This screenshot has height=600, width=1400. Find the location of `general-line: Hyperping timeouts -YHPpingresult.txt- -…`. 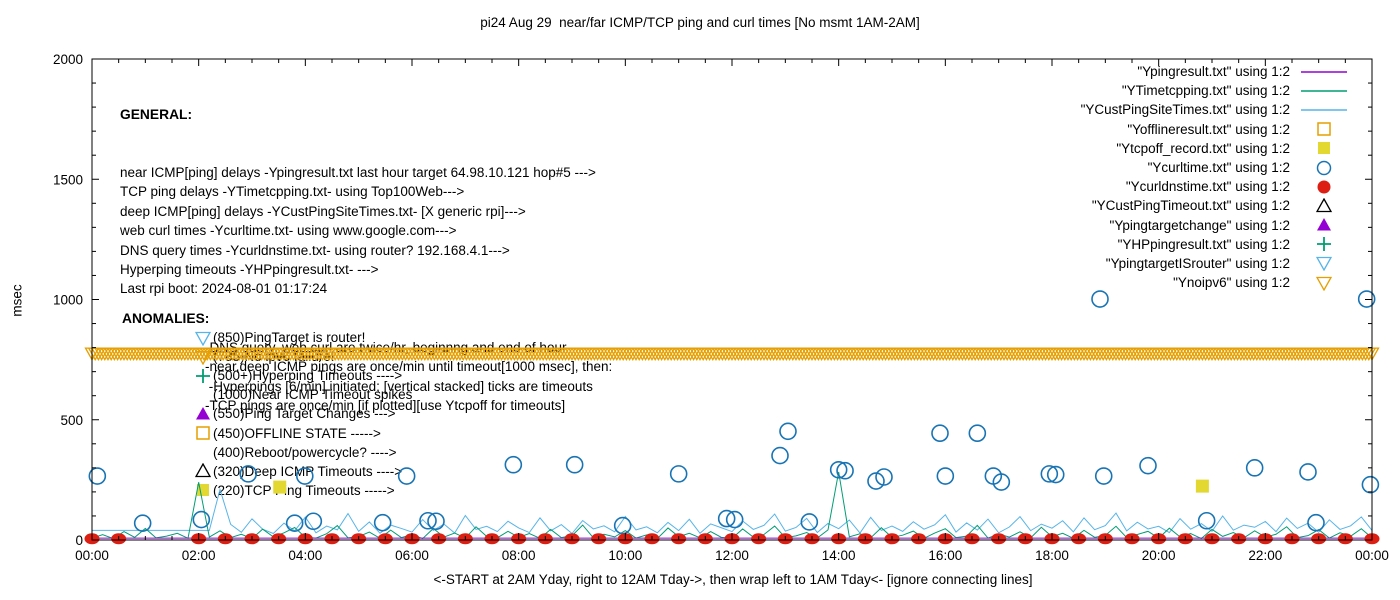

general-line: Hyperping timeouts -YHPpingresult.txt- -… is located at coordinates (249, 270).